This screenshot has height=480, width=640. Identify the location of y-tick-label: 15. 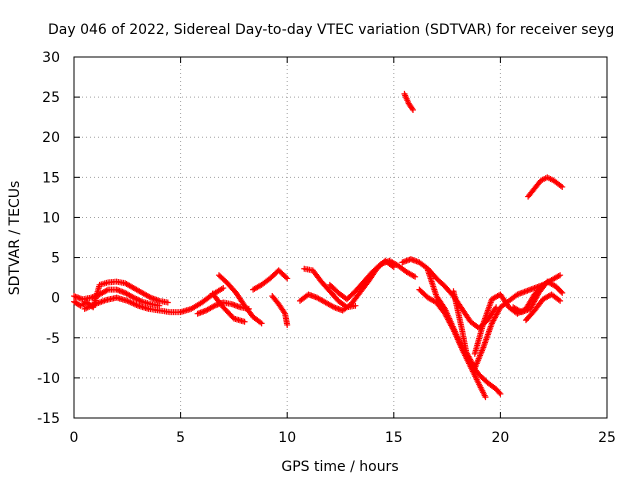
(51, 178).